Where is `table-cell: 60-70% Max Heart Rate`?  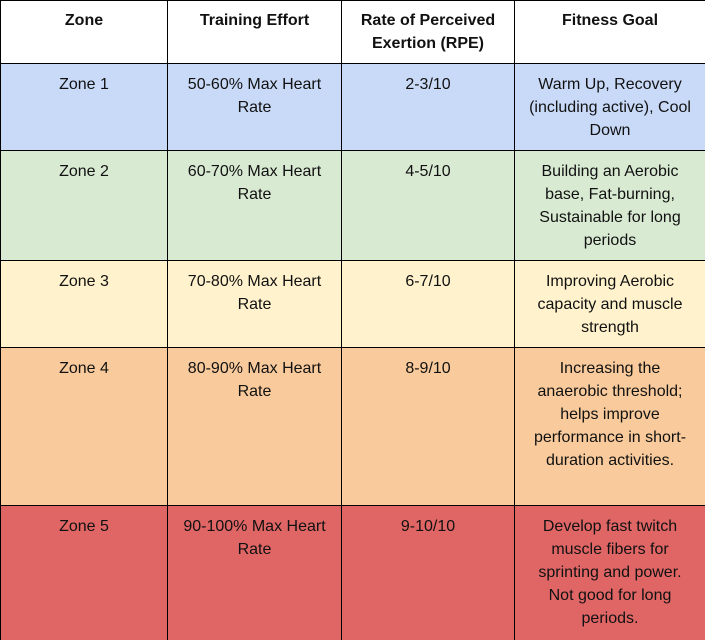 table-cell: 60-70% Max Heart Rate is located at coordinates (254, 205).